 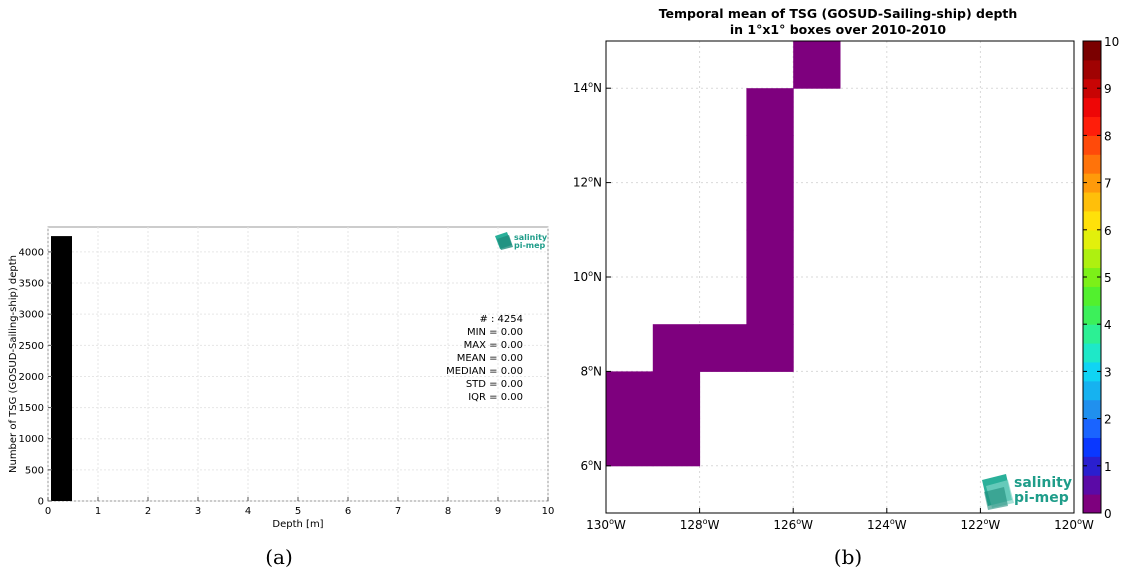 I want to click on colorbar-tick-label: 0, so click(x=1108, y=514).